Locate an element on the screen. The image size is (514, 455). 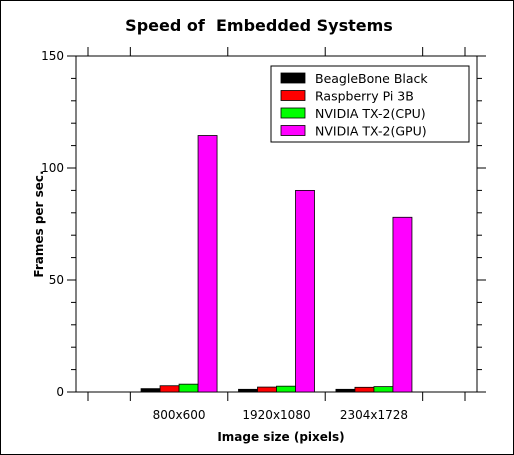
x-axis-label: Image size (pixels) is located at coordinates (280, 437).